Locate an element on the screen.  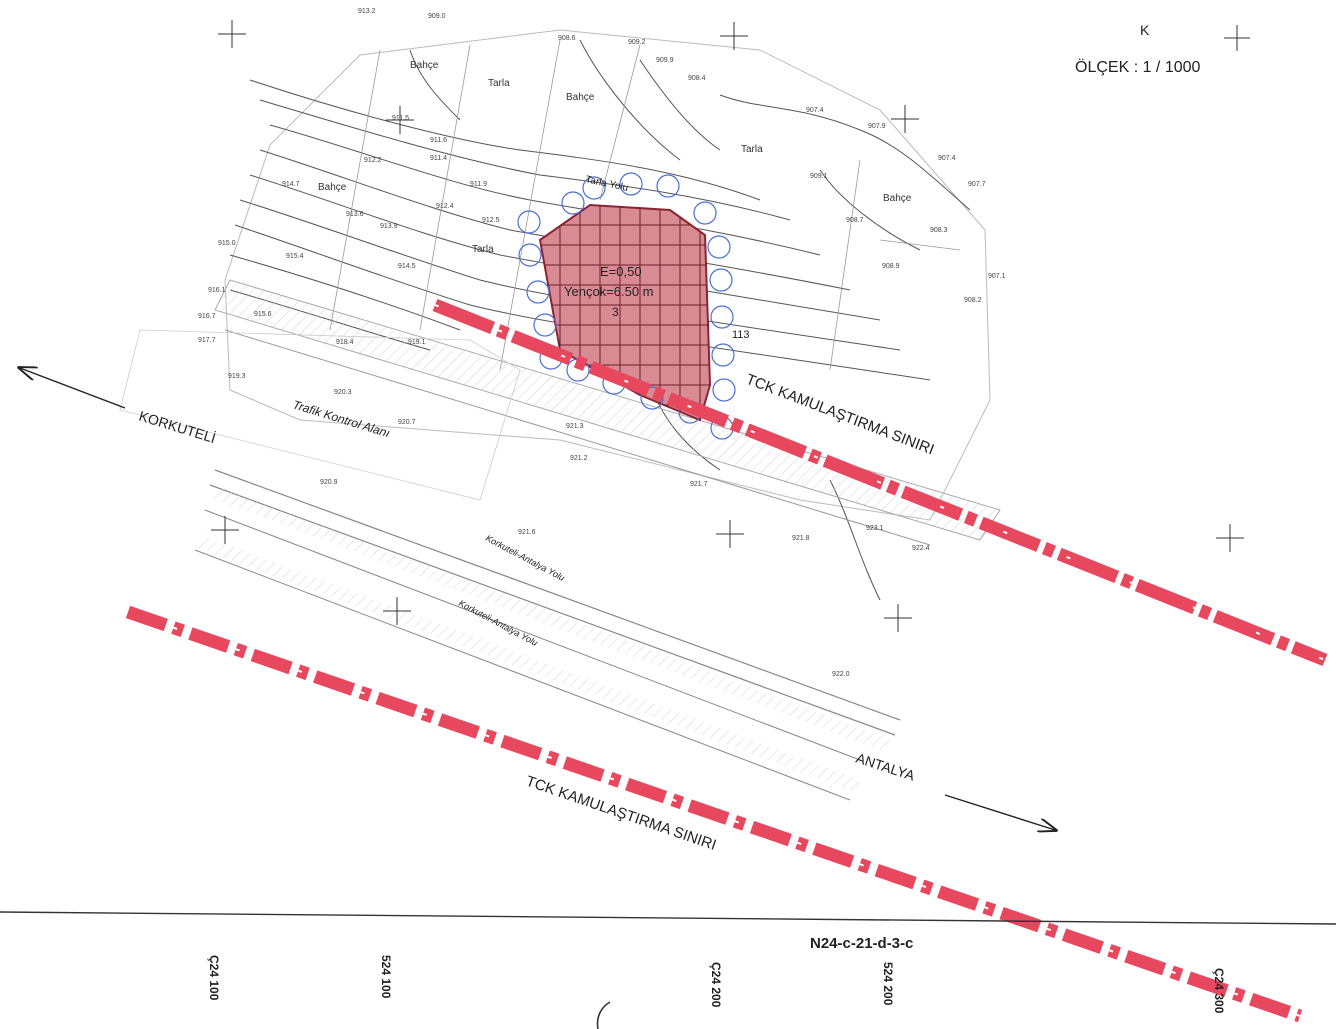
spot-elevation: 914.7 is located at coordinates (291, 184).